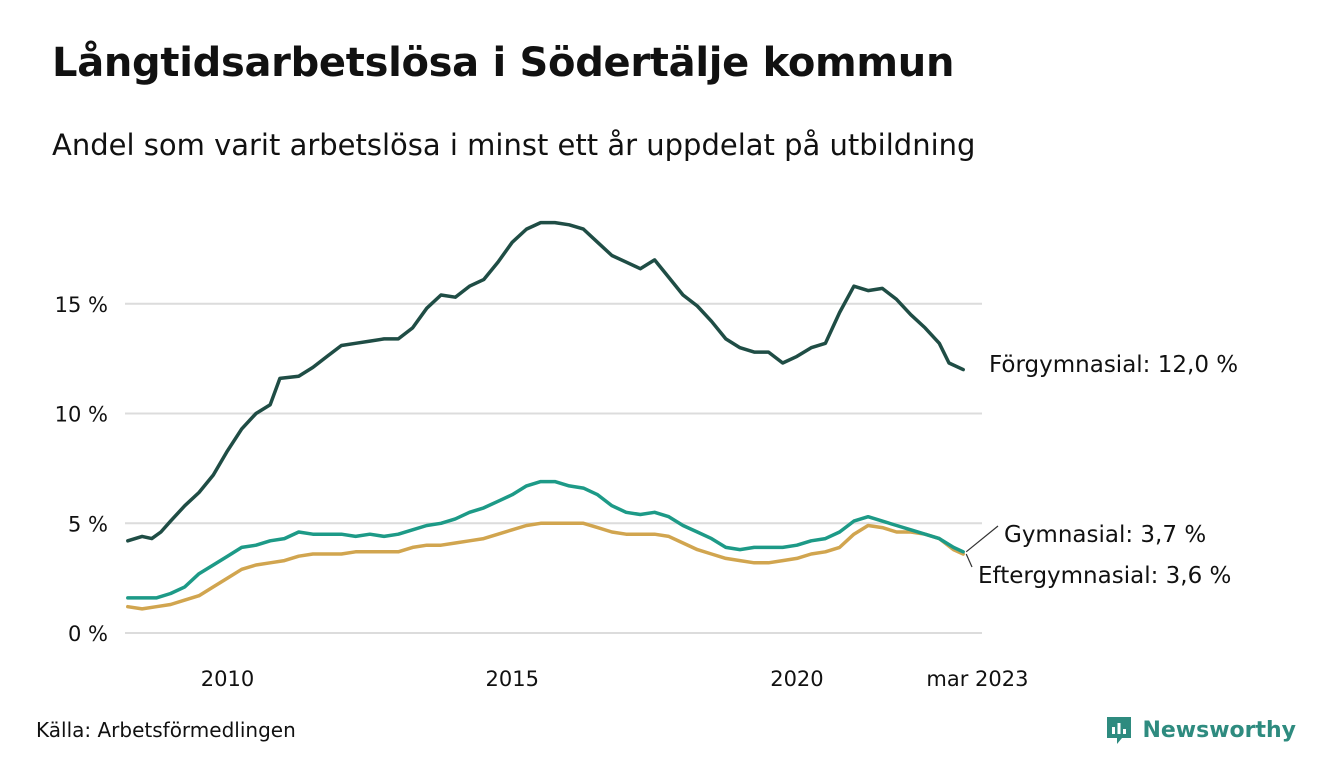 The width and height of the screenshot is (1340, 780). Describe the element at coordinates (503, 63) in the screenshot. I see `chart-title: Långtidsarbetslösa i Södertälje kommun` at that location.